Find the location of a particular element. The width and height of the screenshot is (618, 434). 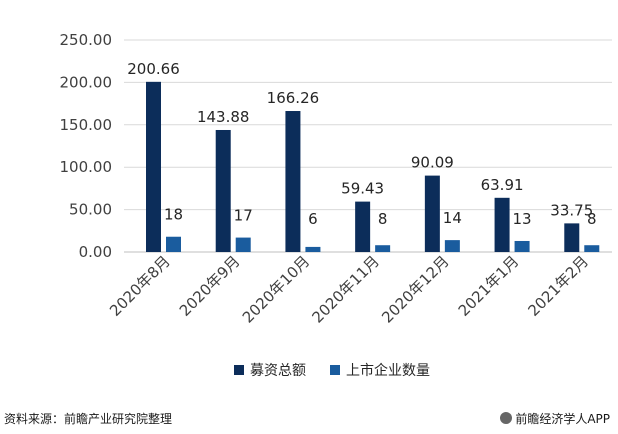

source-note: 资料来源：前瞻产业研究院整理 is located at coordinates (88, 419).